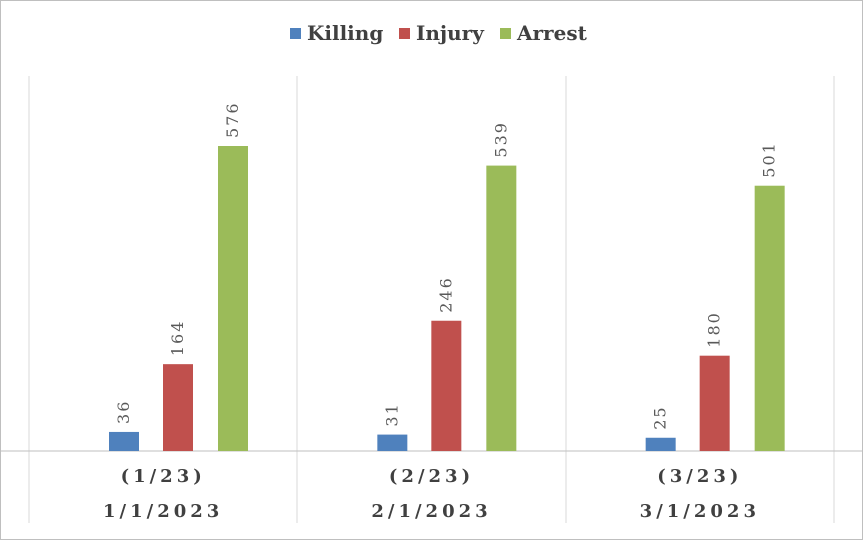 The image size is (863, 540). Describe the element at coordinates (295, 33) in the screenshot. I see `legend-swatch-killing` at that location.